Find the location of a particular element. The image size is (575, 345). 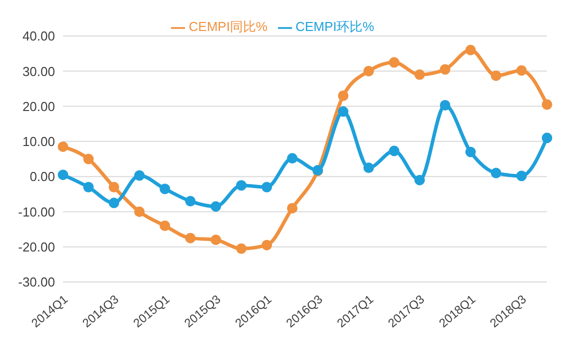

y-tick-label: 30.00 is located at coordinates (38, 71).